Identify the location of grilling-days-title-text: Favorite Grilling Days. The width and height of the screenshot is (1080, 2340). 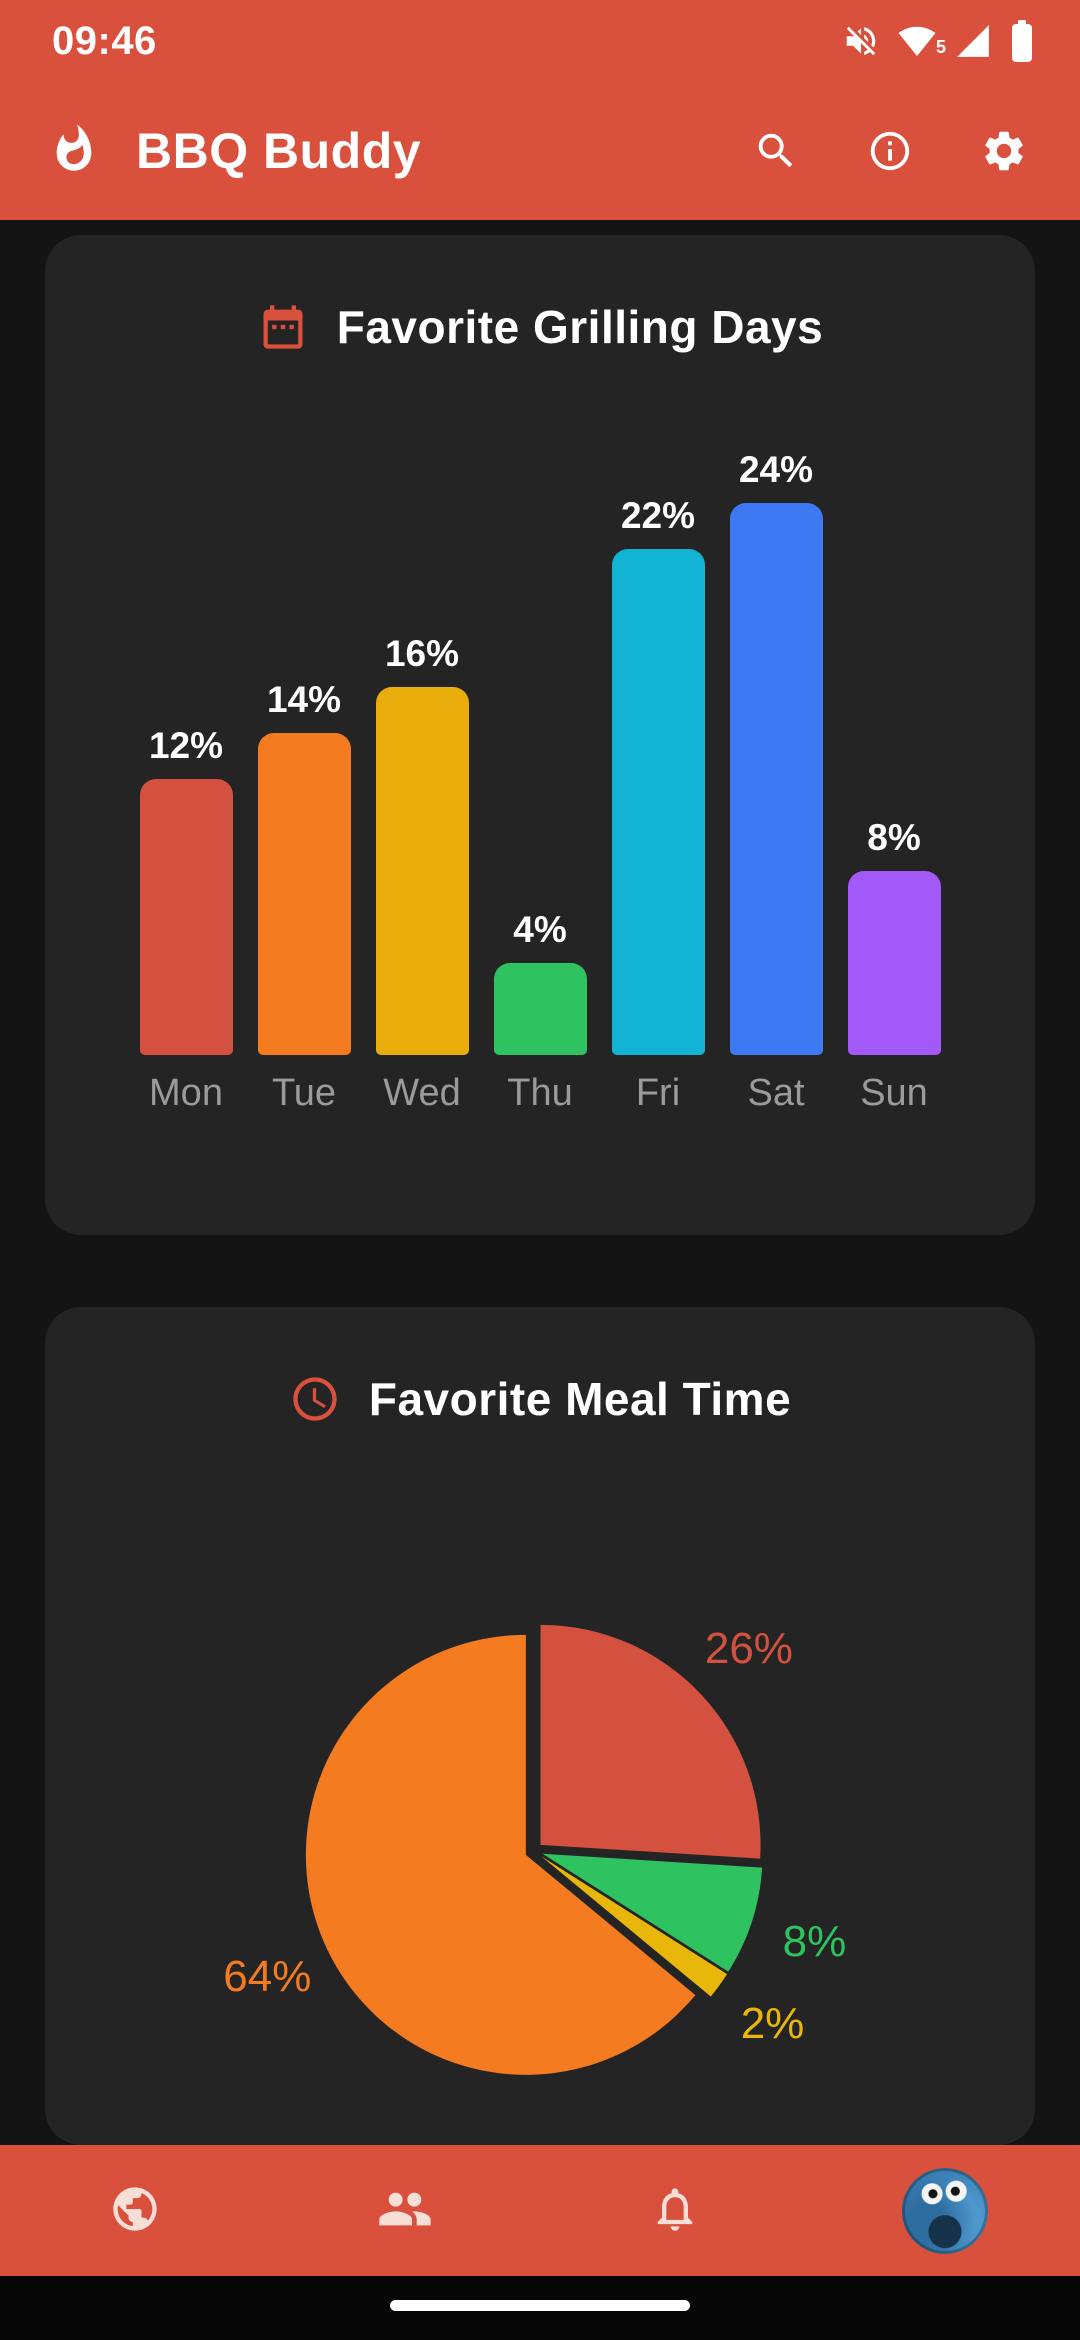
(580, 327).